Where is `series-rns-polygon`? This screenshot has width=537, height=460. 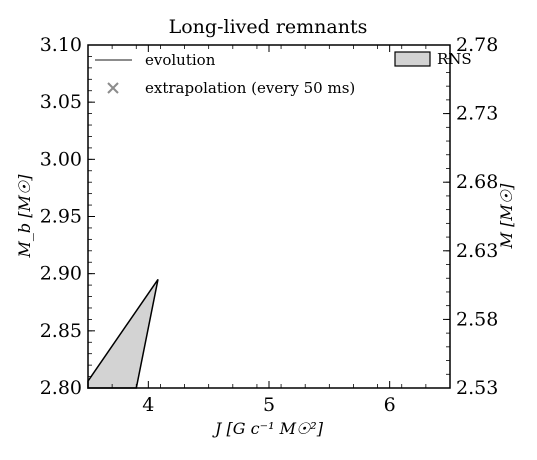
series-rns-polygon is located at coordinates (123, 333).